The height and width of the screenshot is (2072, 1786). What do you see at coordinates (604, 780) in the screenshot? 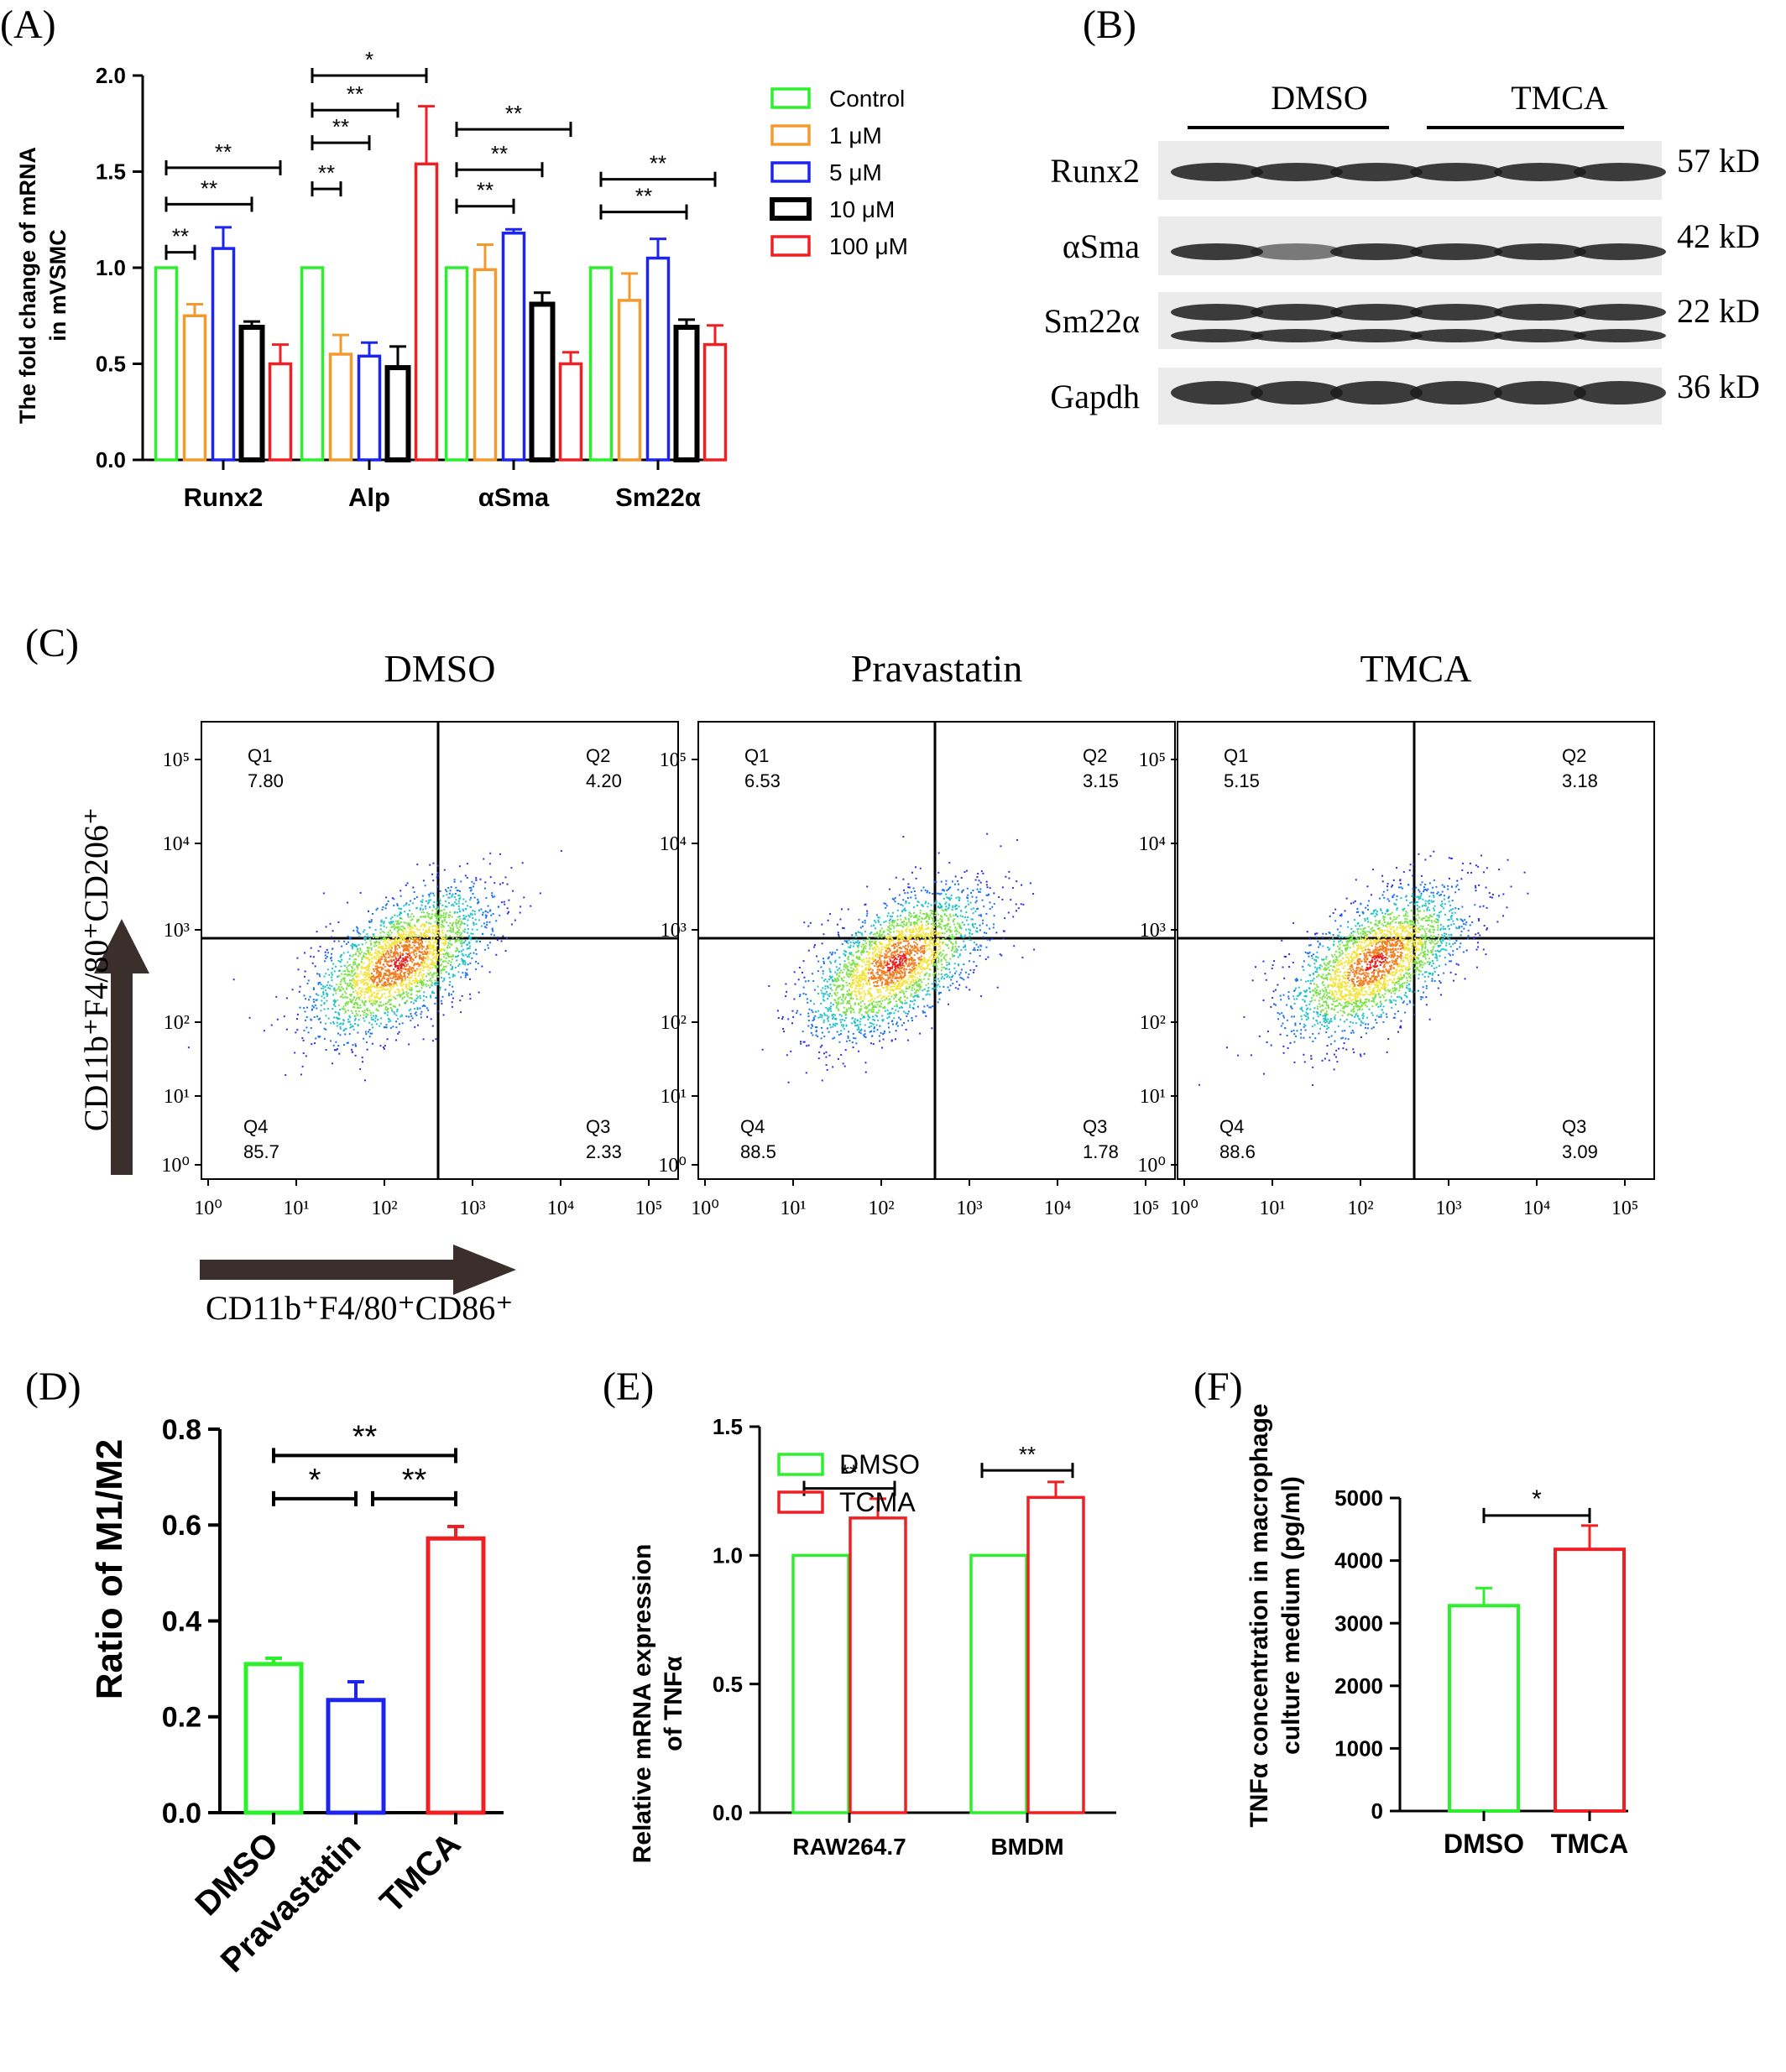
I see `flow-quadrant-value: 4.20` at bounding box center [604, 780].